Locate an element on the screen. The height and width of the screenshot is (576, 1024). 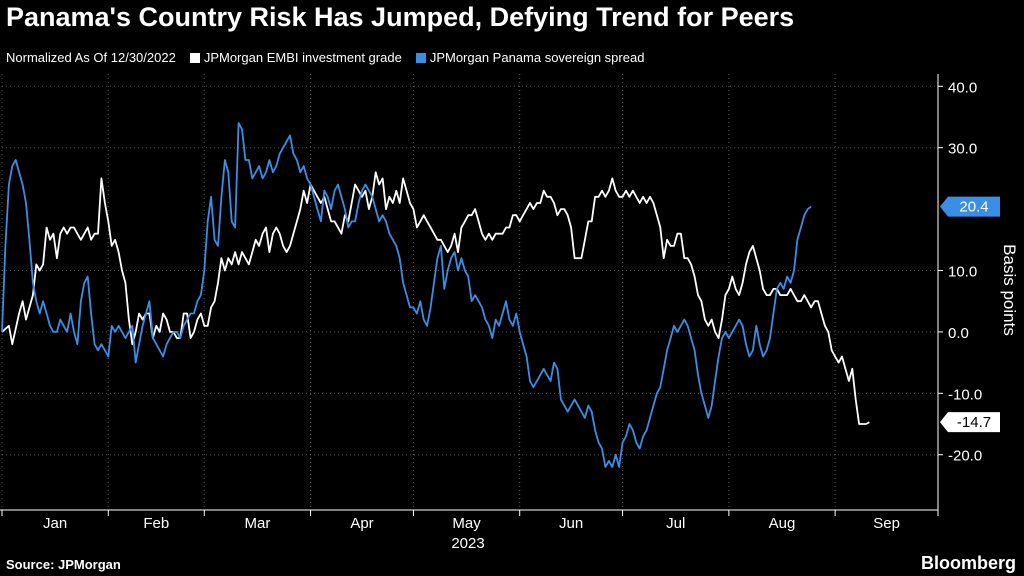
y-tick-label: 30.0 is located at coordinates (962, 149).